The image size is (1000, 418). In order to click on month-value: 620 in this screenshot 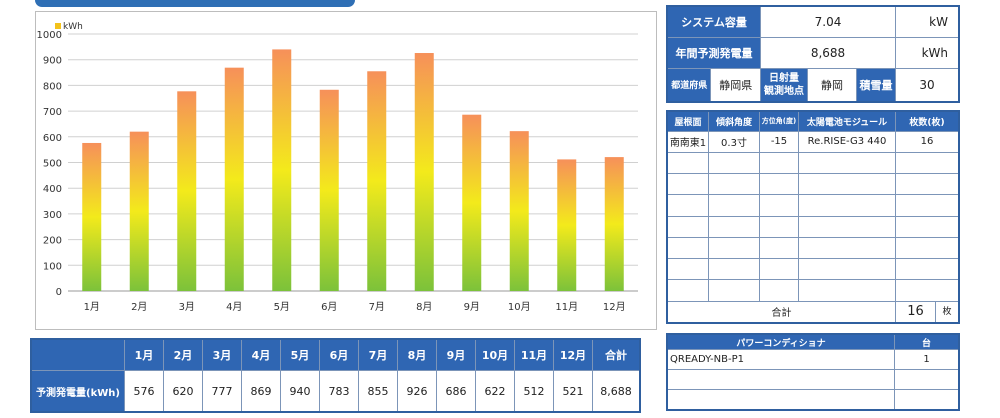, I will do `click(183, 391)`.